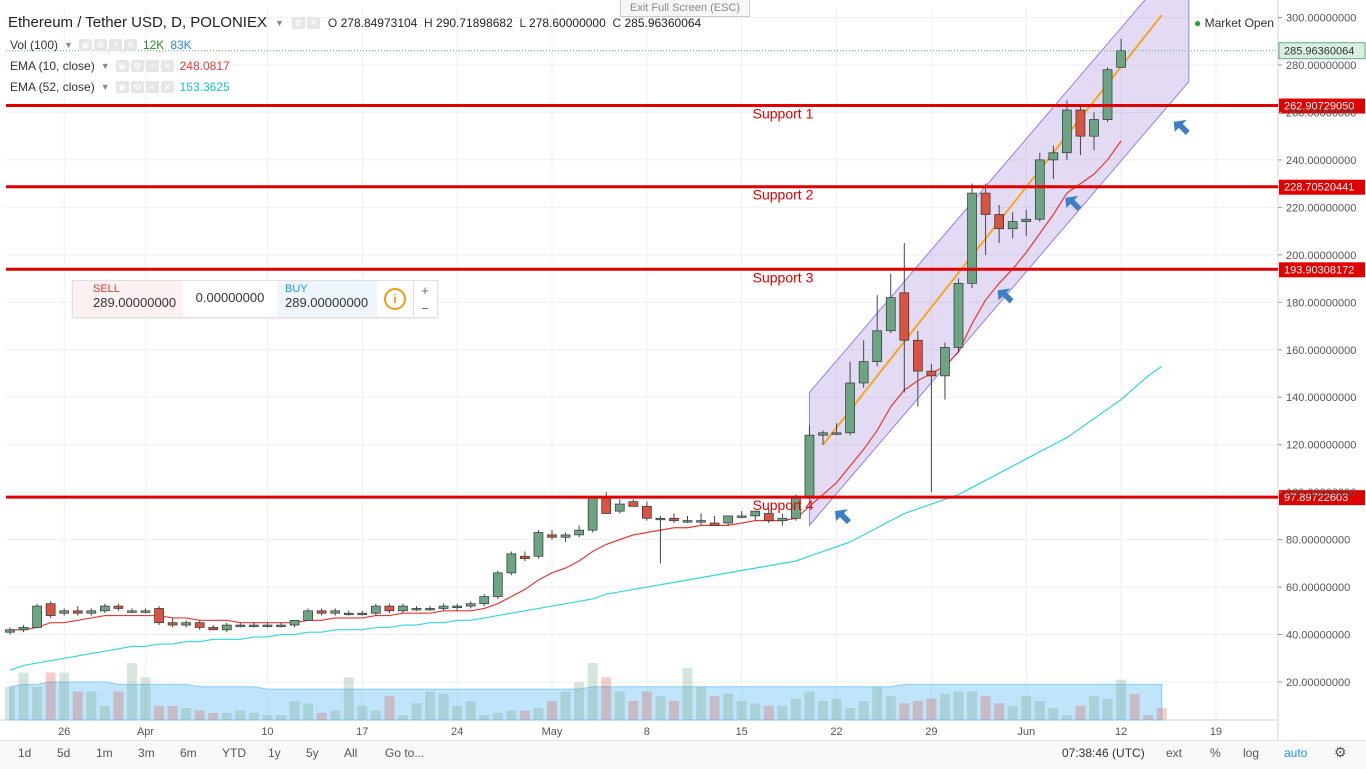 This screenshot has height=769, width=1366. Describe the element at coordinates (274, 753) in the screenshot. I see `range-1y: 1y` at that location.